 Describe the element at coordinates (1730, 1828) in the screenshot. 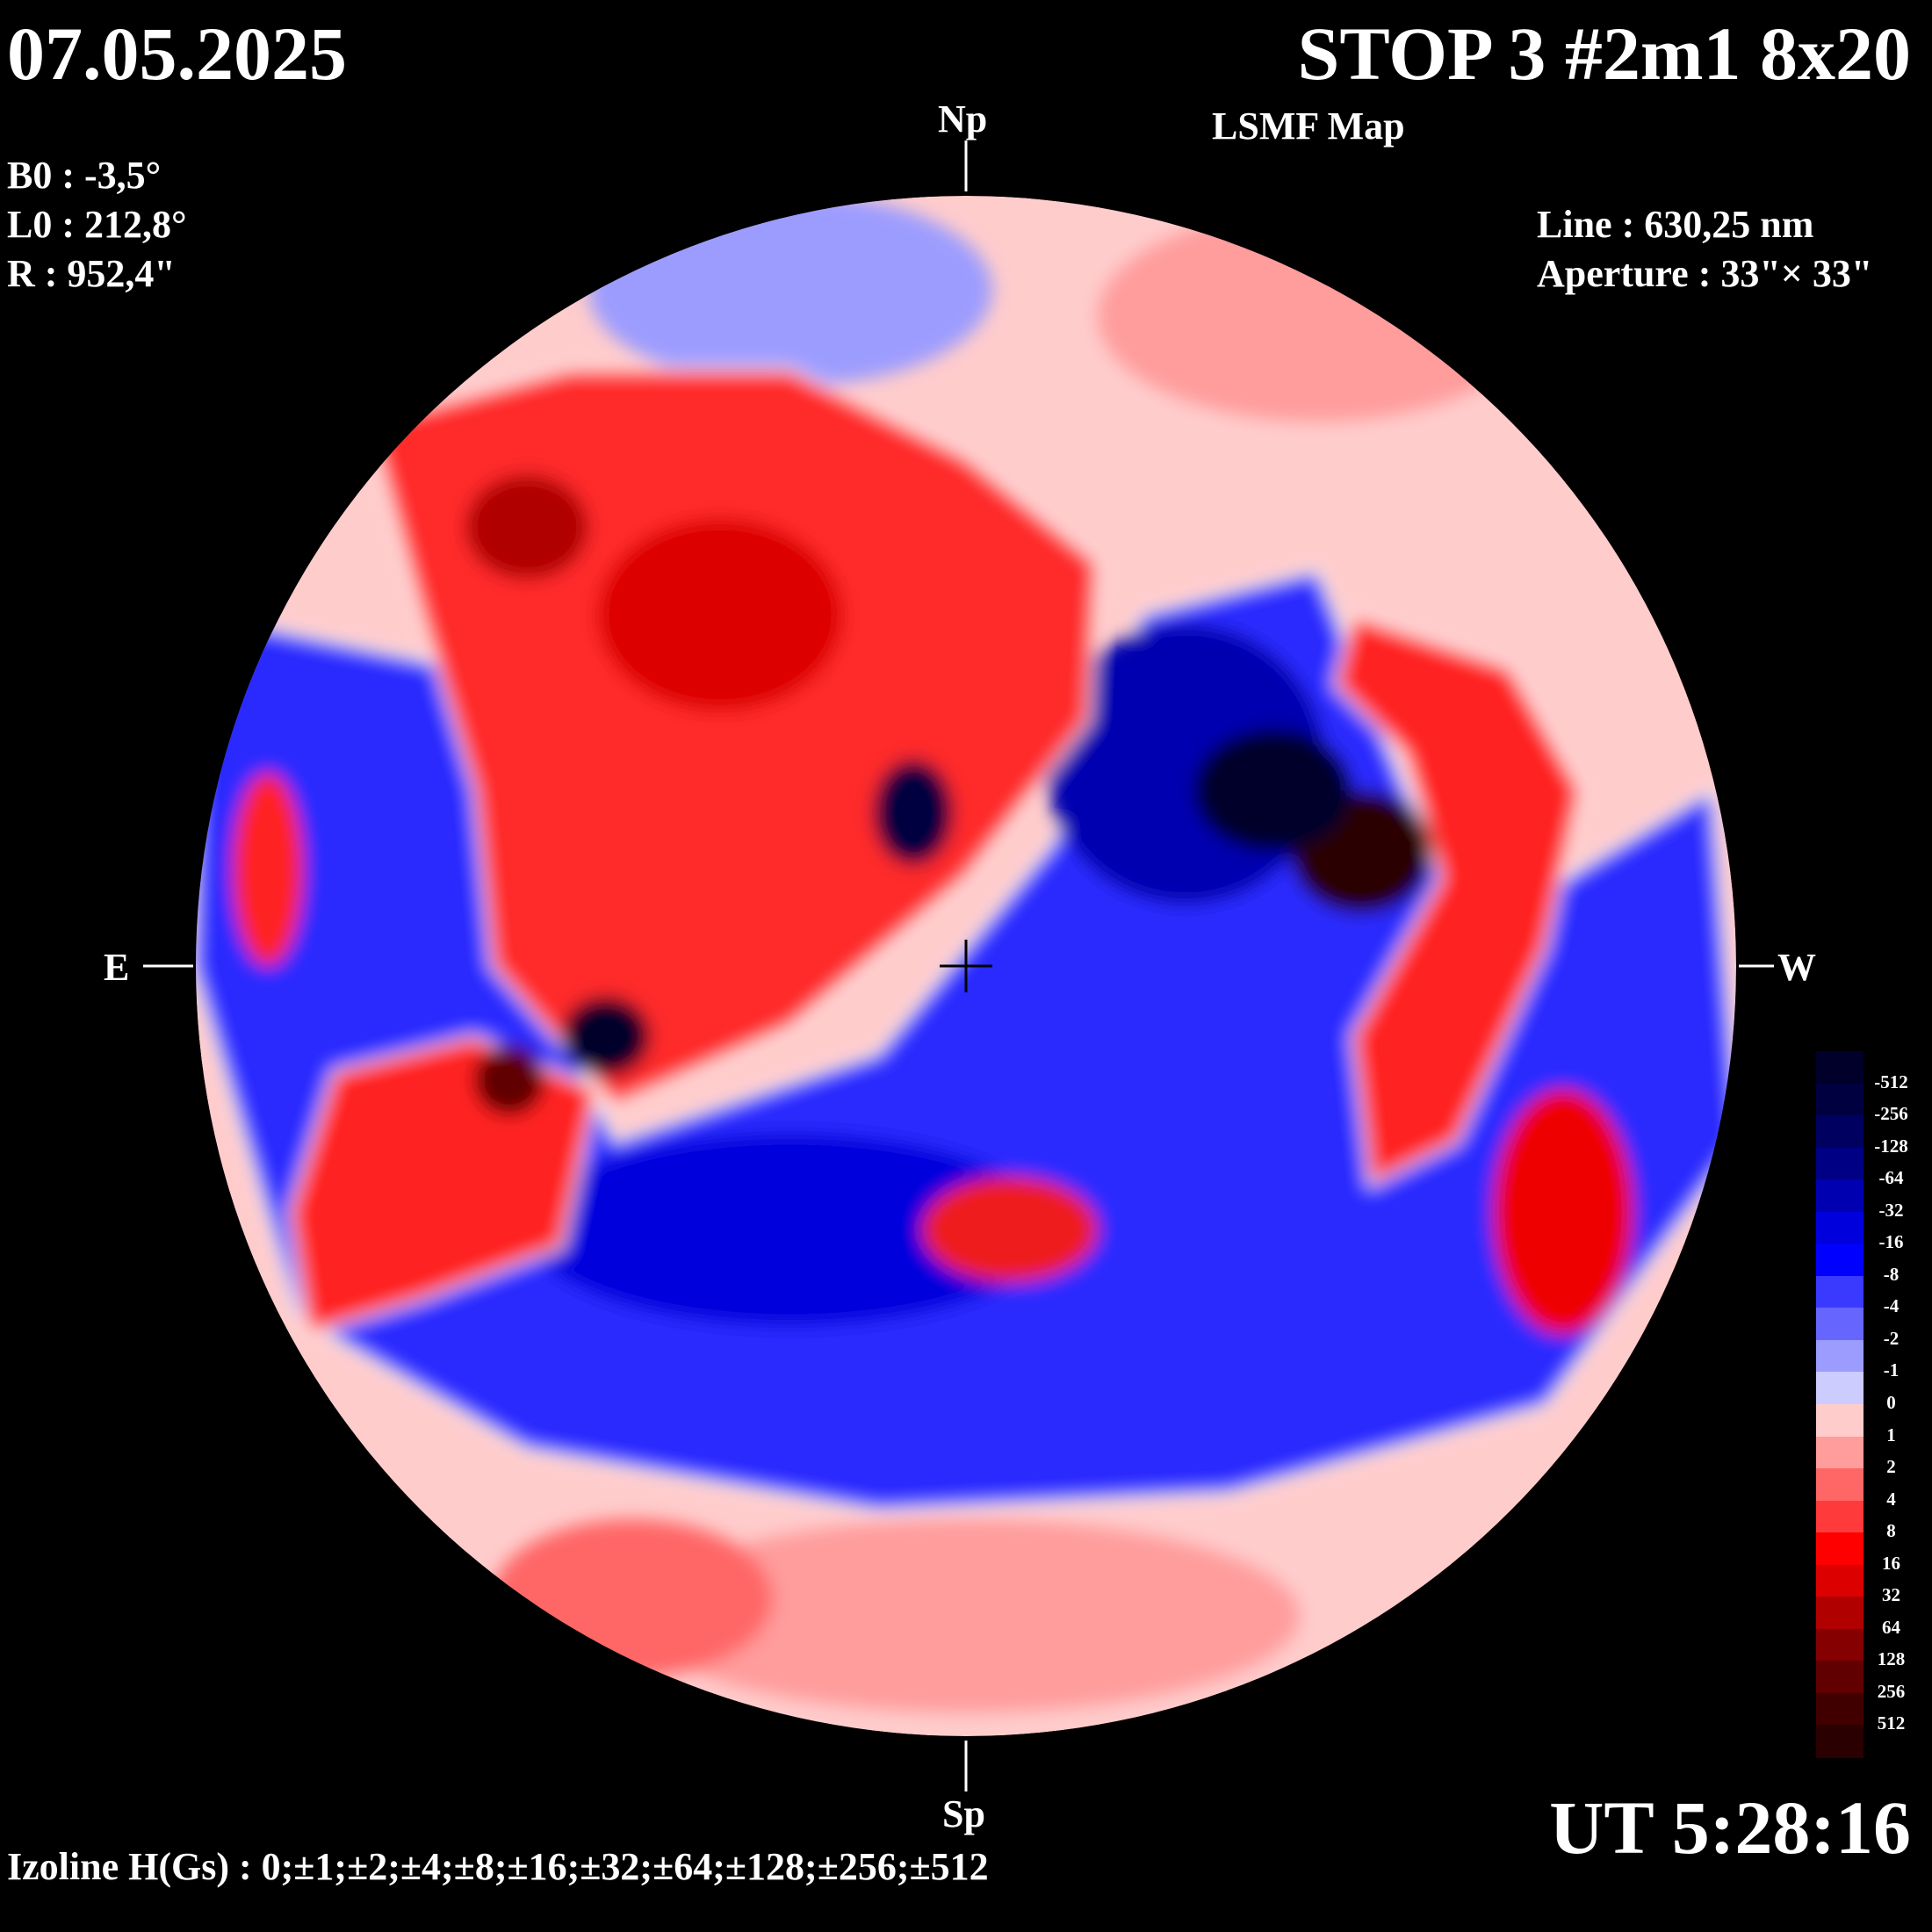

I see `ut-time: UT 5:28:16` at that location.